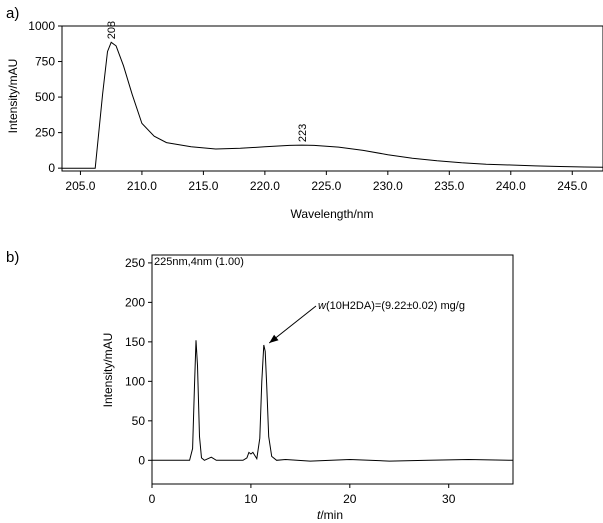 Image resolution: width=603 pixels, height=523 pixels. I want to click on panel-b-x-tick-label: 0, so click(152, 499).